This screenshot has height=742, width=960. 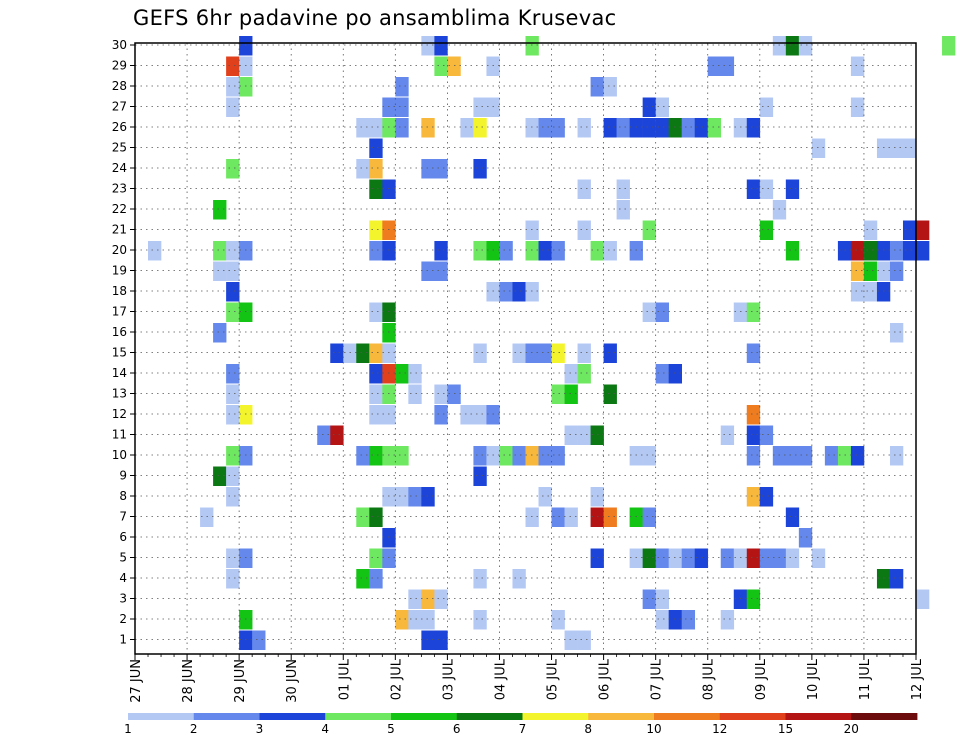 I want to click on x-tick-label: 30 JUN, so click(x=292, y=681).